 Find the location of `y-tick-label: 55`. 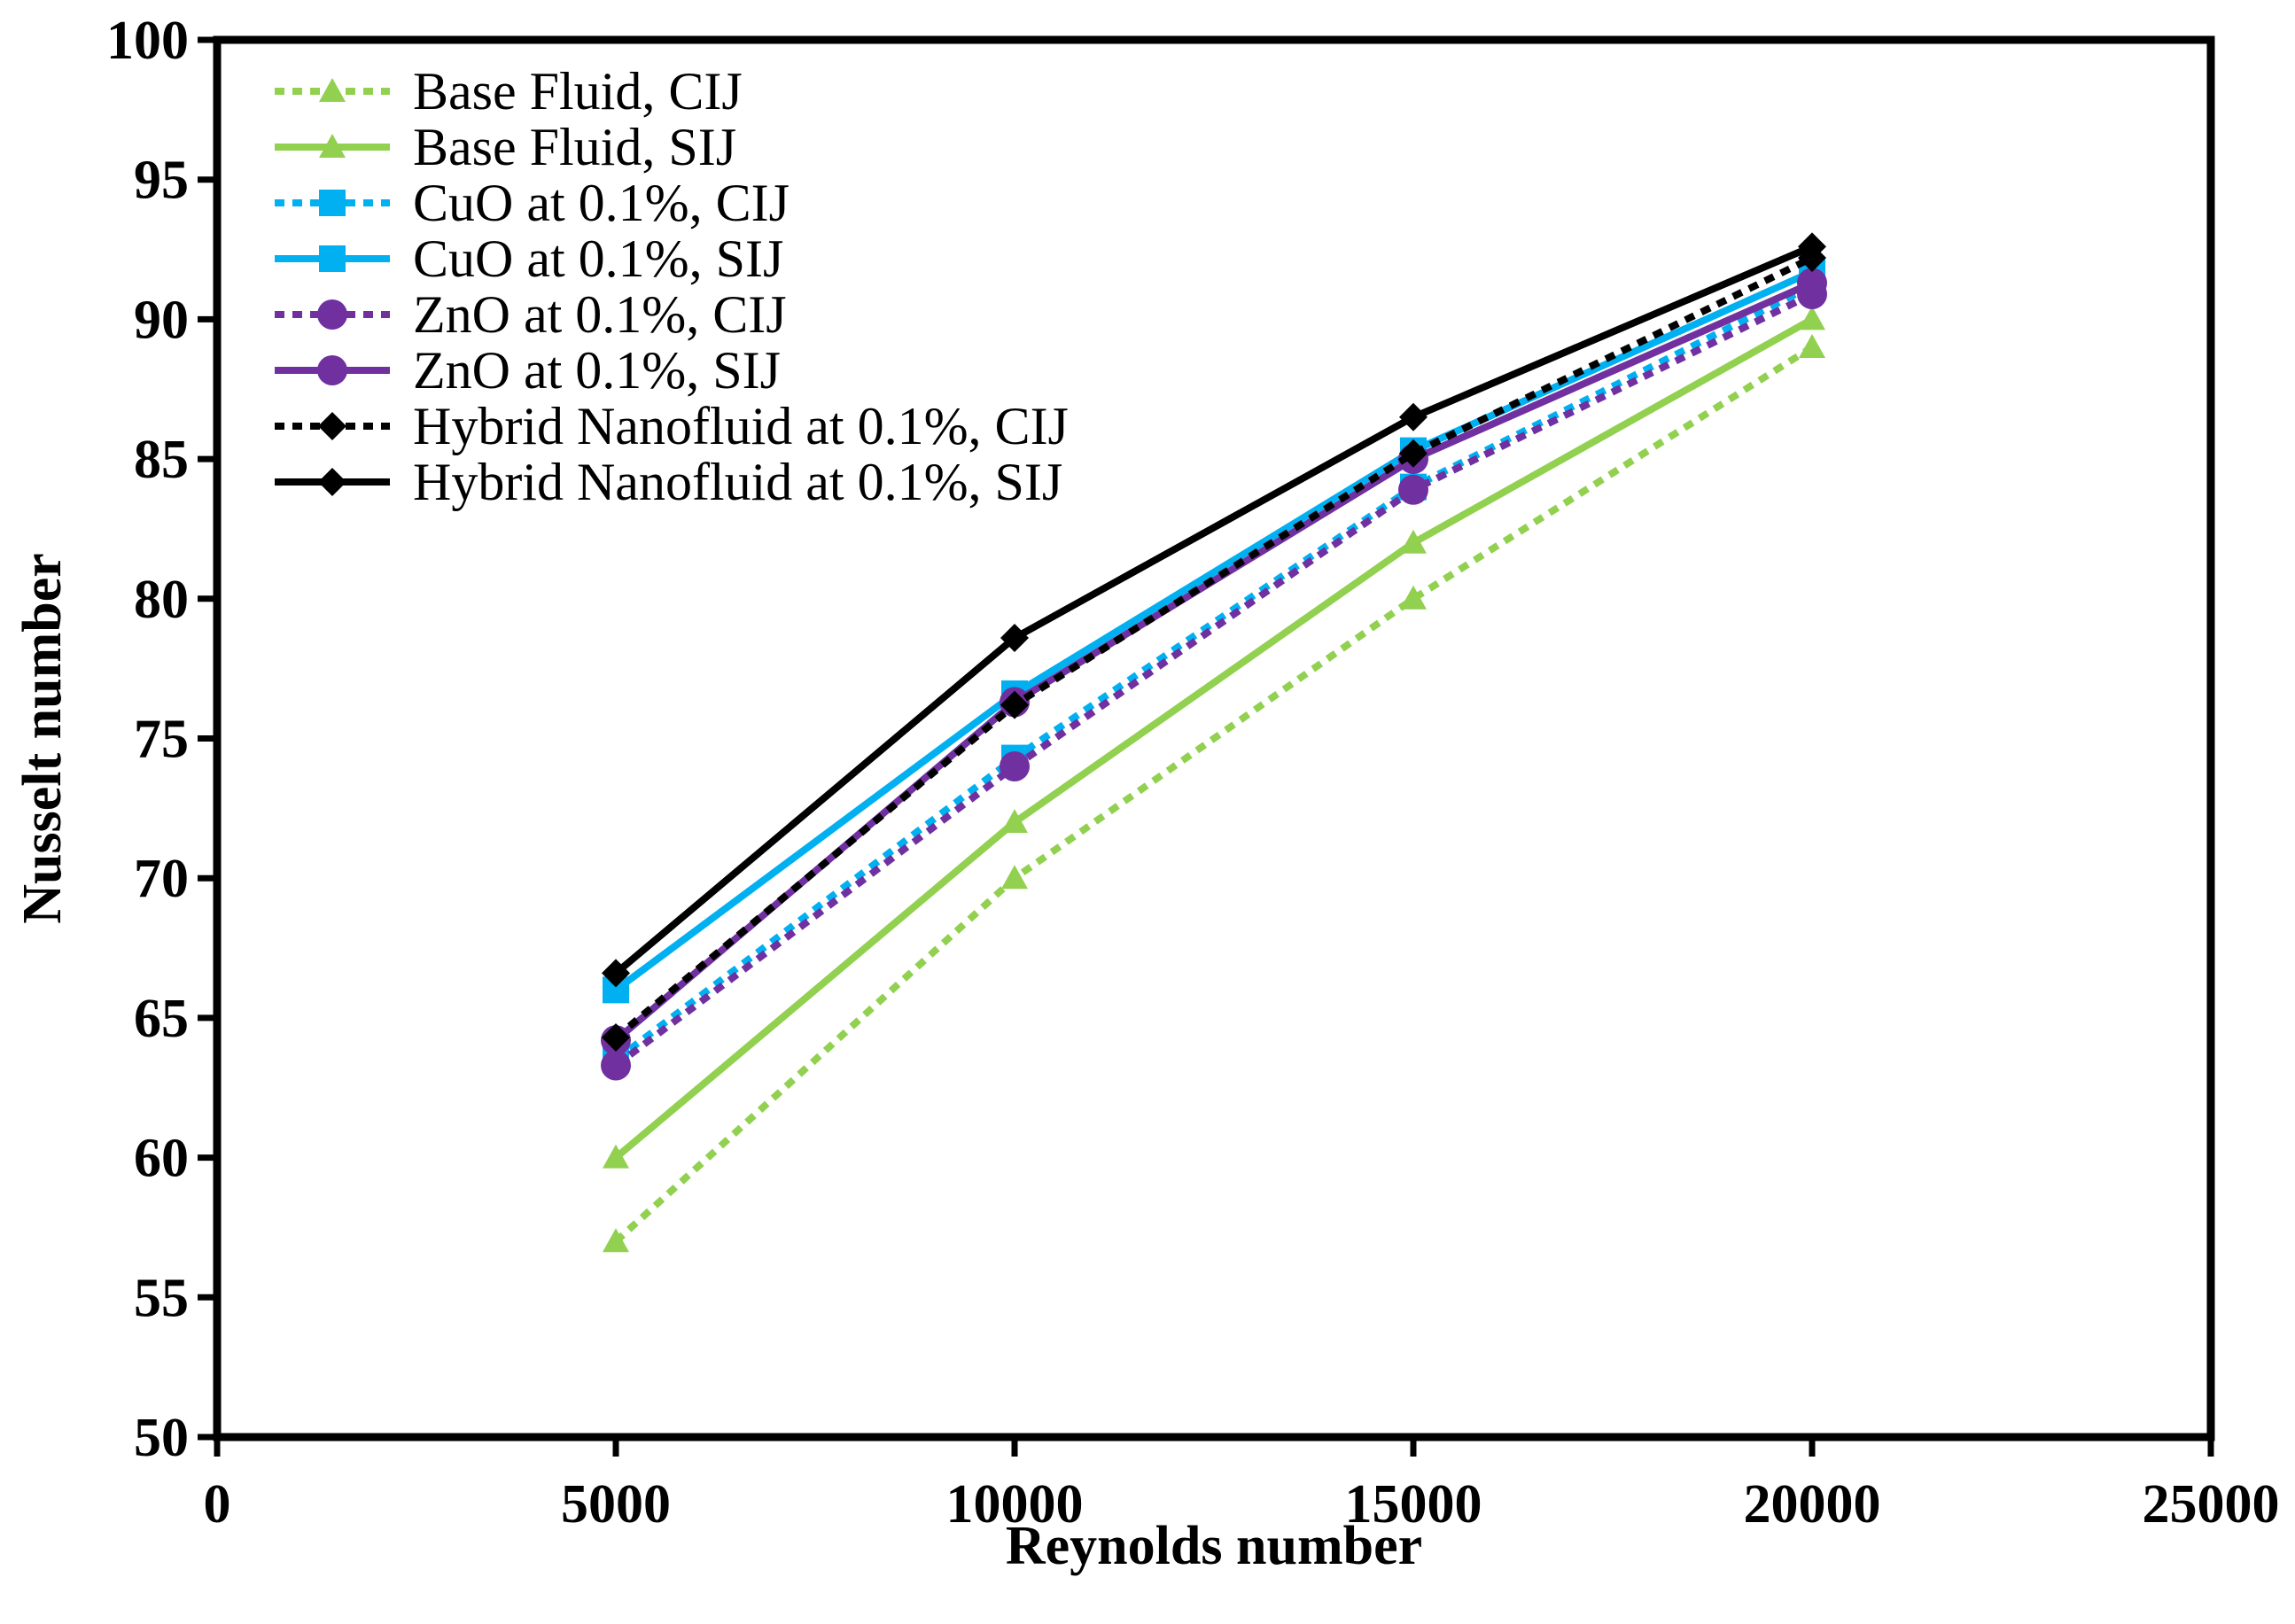

y-tick-label: 55 is located at coordinates (161, 1298).